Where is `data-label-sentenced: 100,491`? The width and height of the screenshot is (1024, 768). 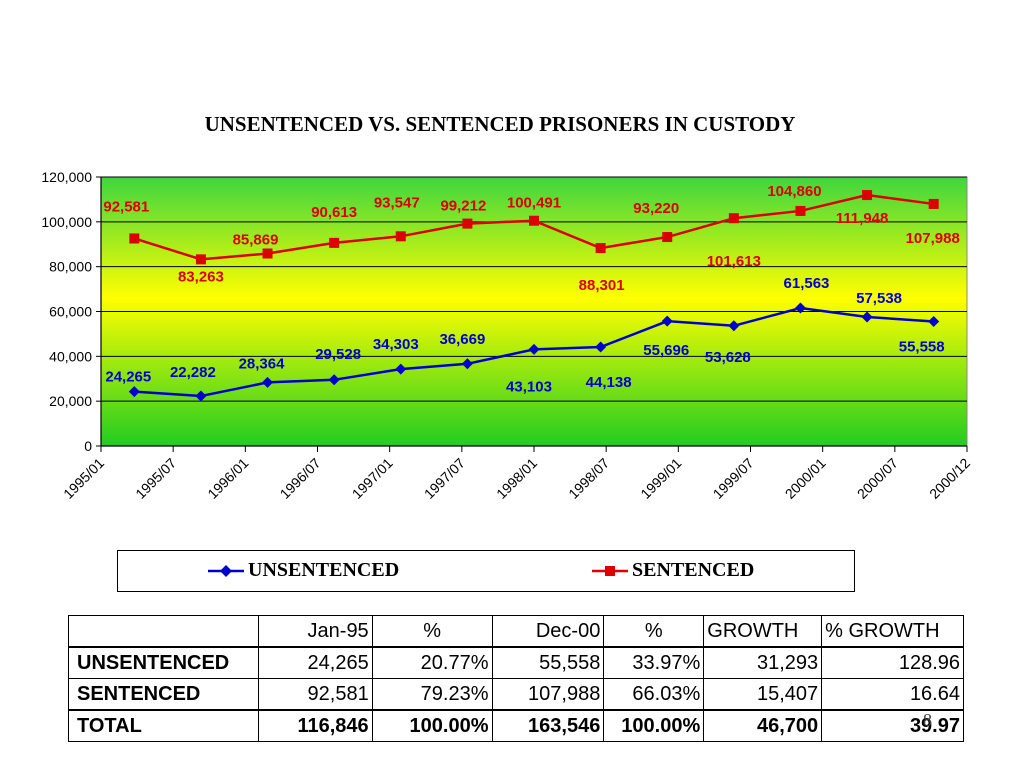
data-label-sentenced: 100,491 is located at coordinates (534, 203).